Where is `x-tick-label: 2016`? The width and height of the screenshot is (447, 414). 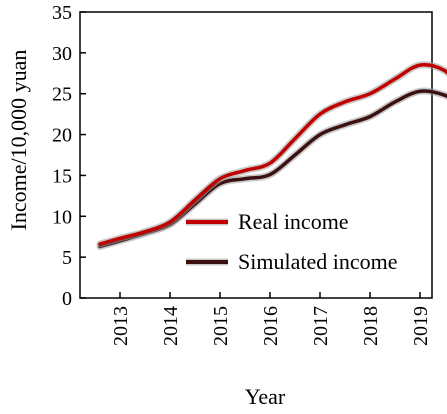
x-tick-label: 2016 is located at coordinates (271, 326).